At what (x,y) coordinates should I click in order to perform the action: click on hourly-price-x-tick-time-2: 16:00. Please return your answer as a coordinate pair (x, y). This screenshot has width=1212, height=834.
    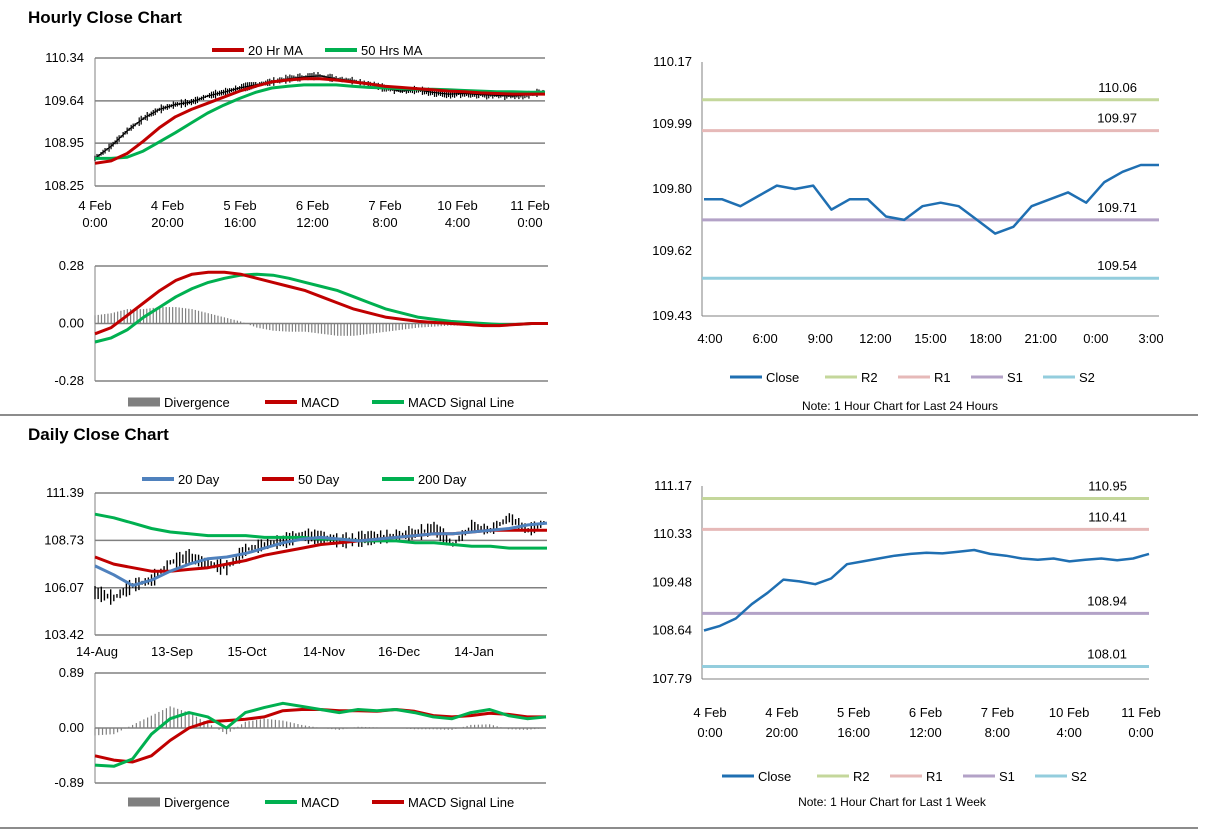
    Looking at the image, I should click on (240, 222).